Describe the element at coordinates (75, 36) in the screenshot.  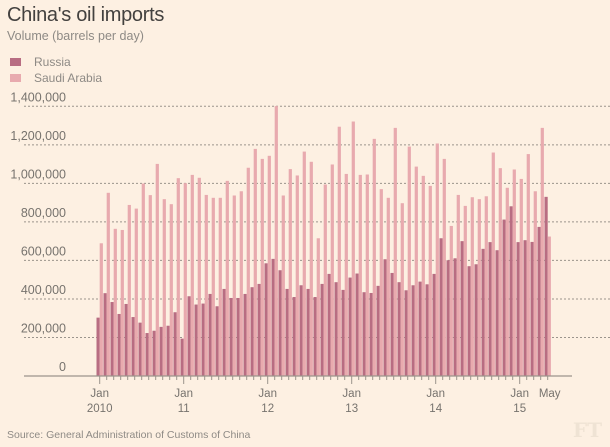
I see `chart-subtitle: Volume (barrels per day)` at that location.